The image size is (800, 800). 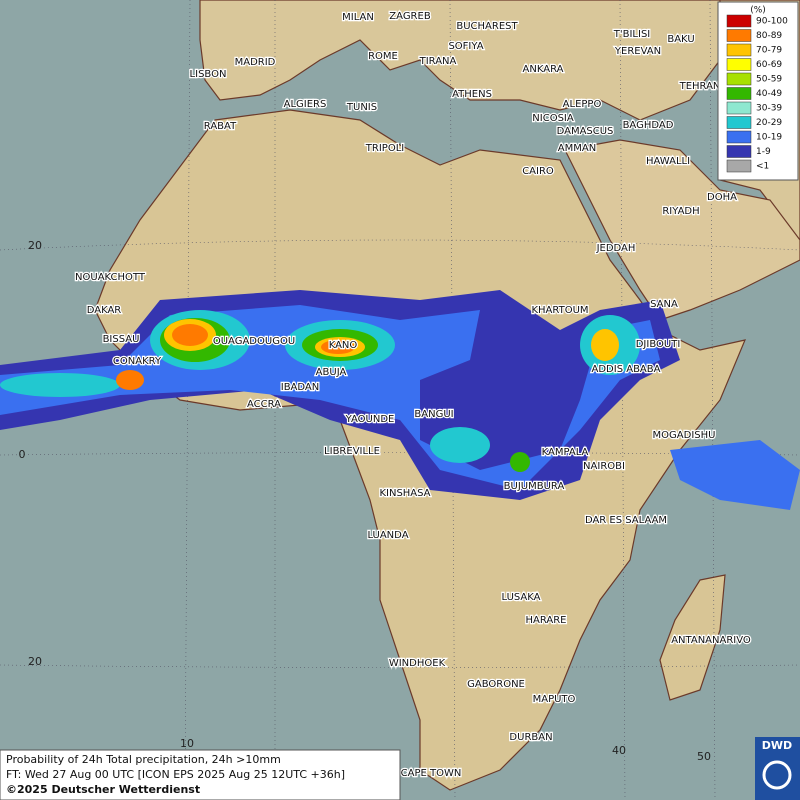 I want to click on city-label: CONAKRY, so click(x=137, y=361).